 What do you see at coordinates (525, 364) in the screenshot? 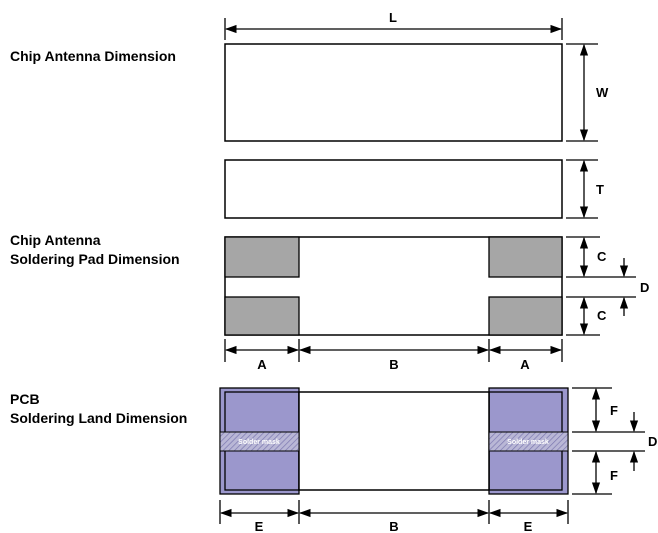
I see `dimension-a-right-label: A` at bounding box center [525, 364].